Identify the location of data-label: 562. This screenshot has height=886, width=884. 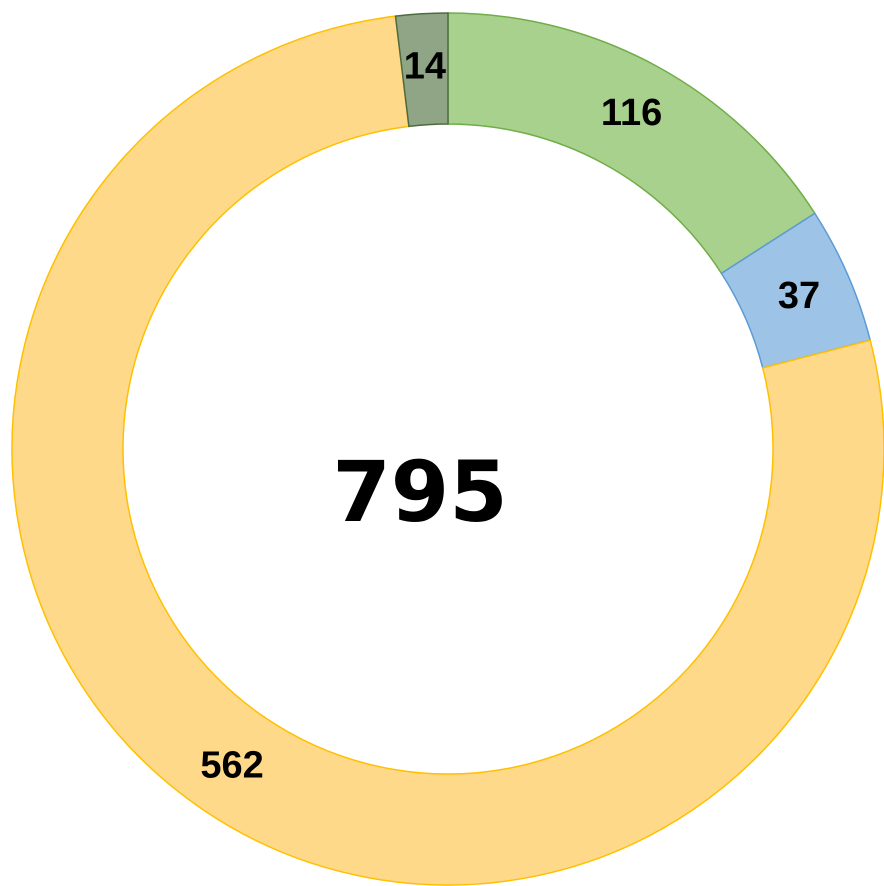
(231, 765).